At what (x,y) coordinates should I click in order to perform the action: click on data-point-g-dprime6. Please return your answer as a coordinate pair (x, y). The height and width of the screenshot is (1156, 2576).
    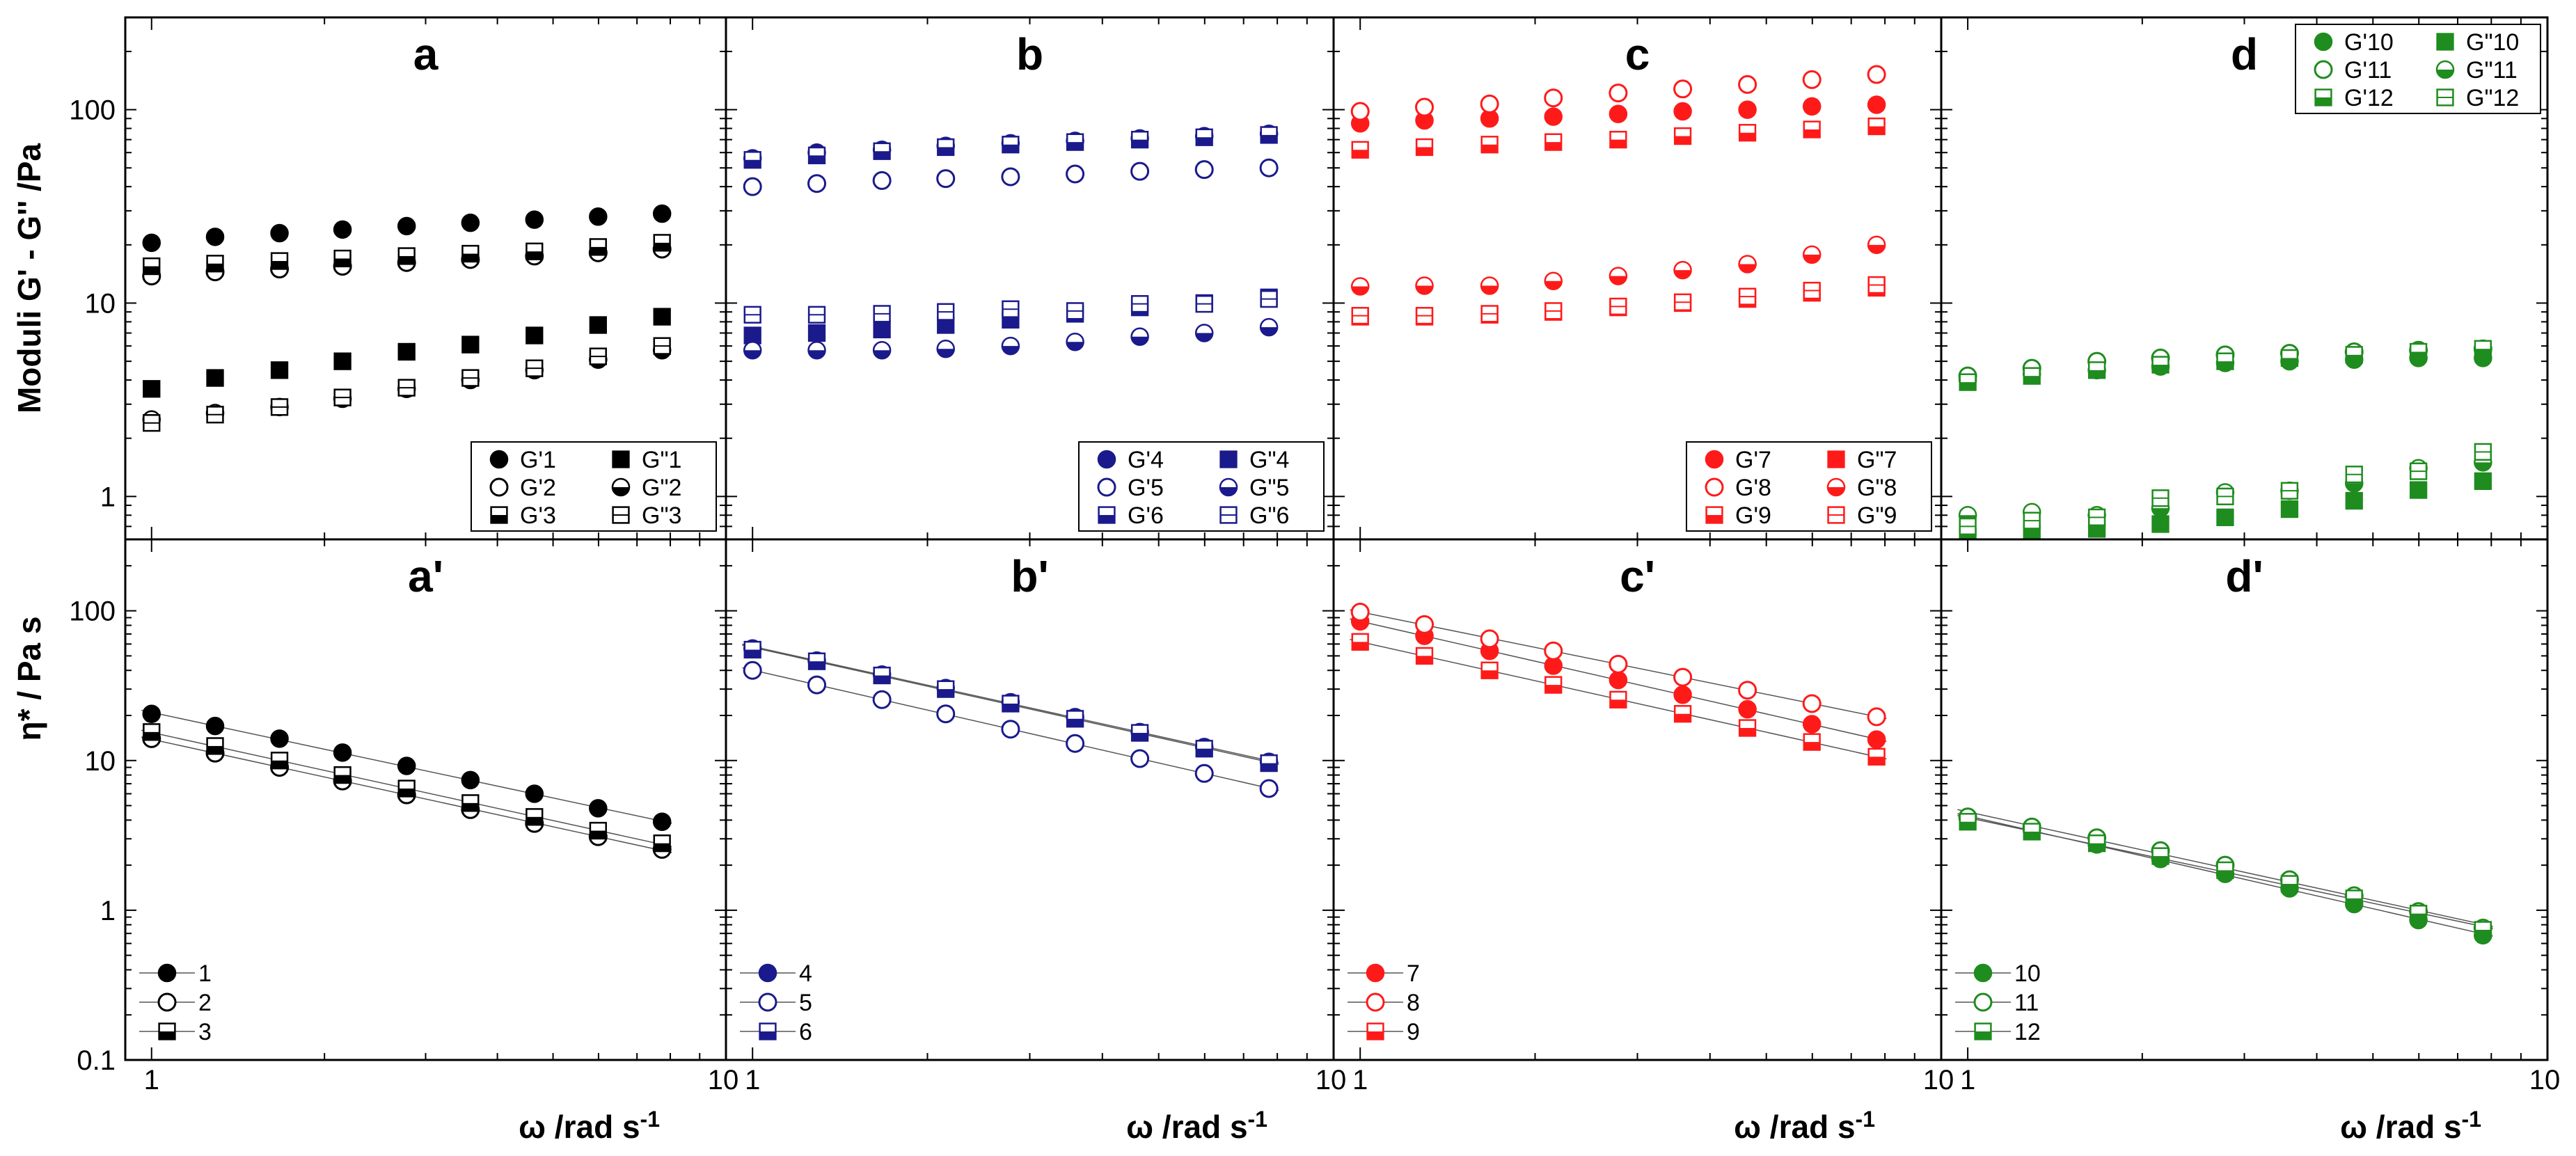
    Looking at the image, I should click on (816, 315).